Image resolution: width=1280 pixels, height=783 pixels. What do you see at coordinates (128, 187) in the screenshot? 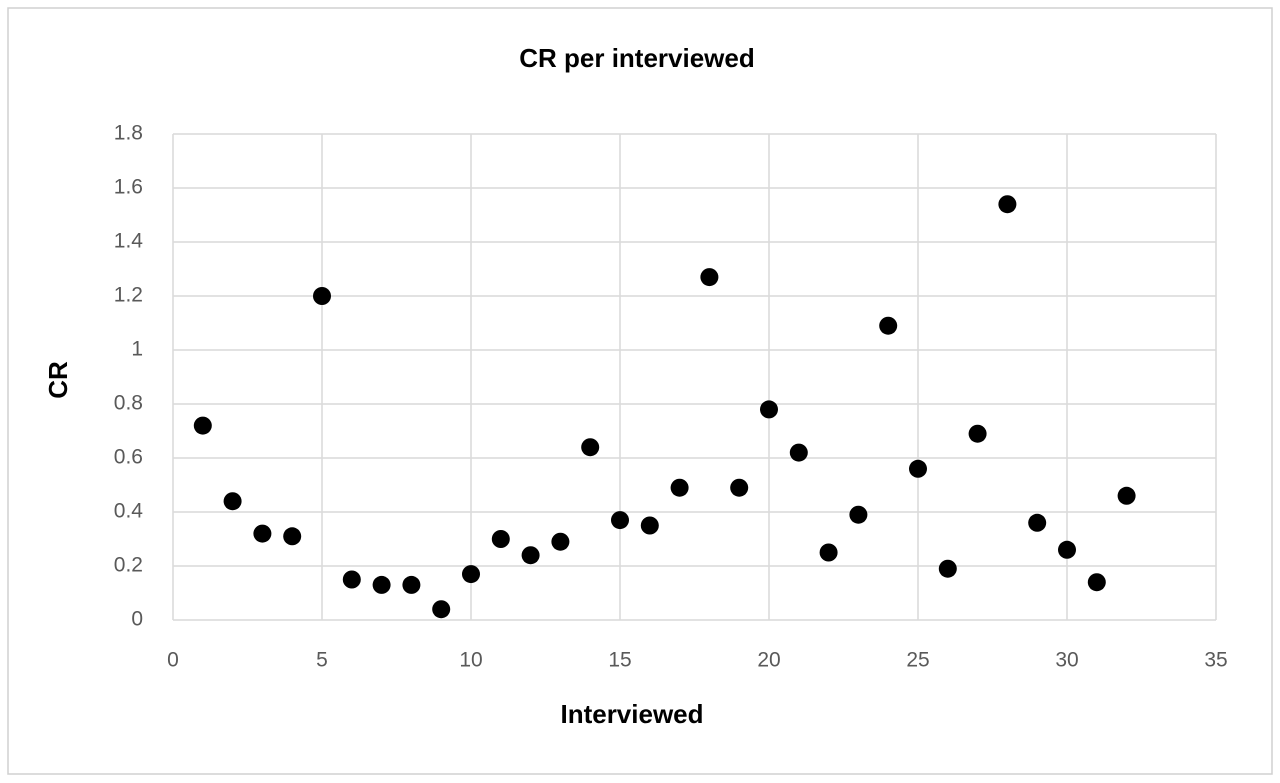
I see `y-tick-label: 1.6` at bounding box center [128, 187].